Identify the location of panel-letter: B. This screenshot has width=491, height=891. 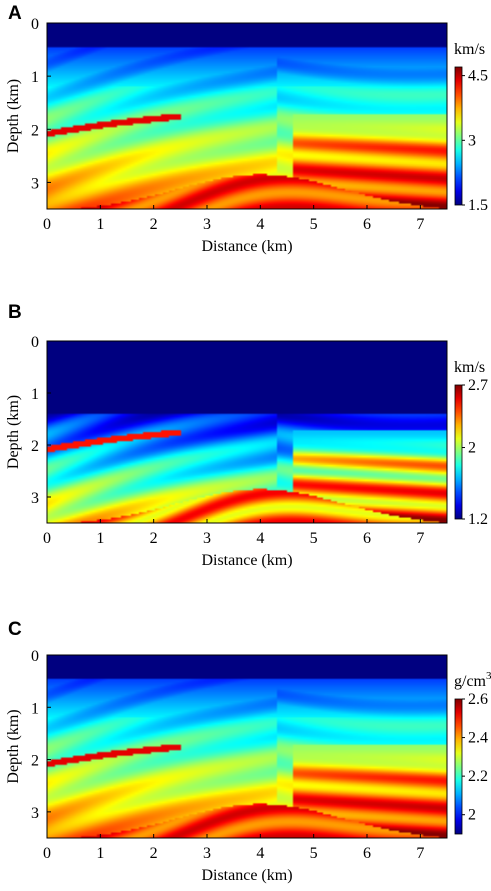
(15, 312).